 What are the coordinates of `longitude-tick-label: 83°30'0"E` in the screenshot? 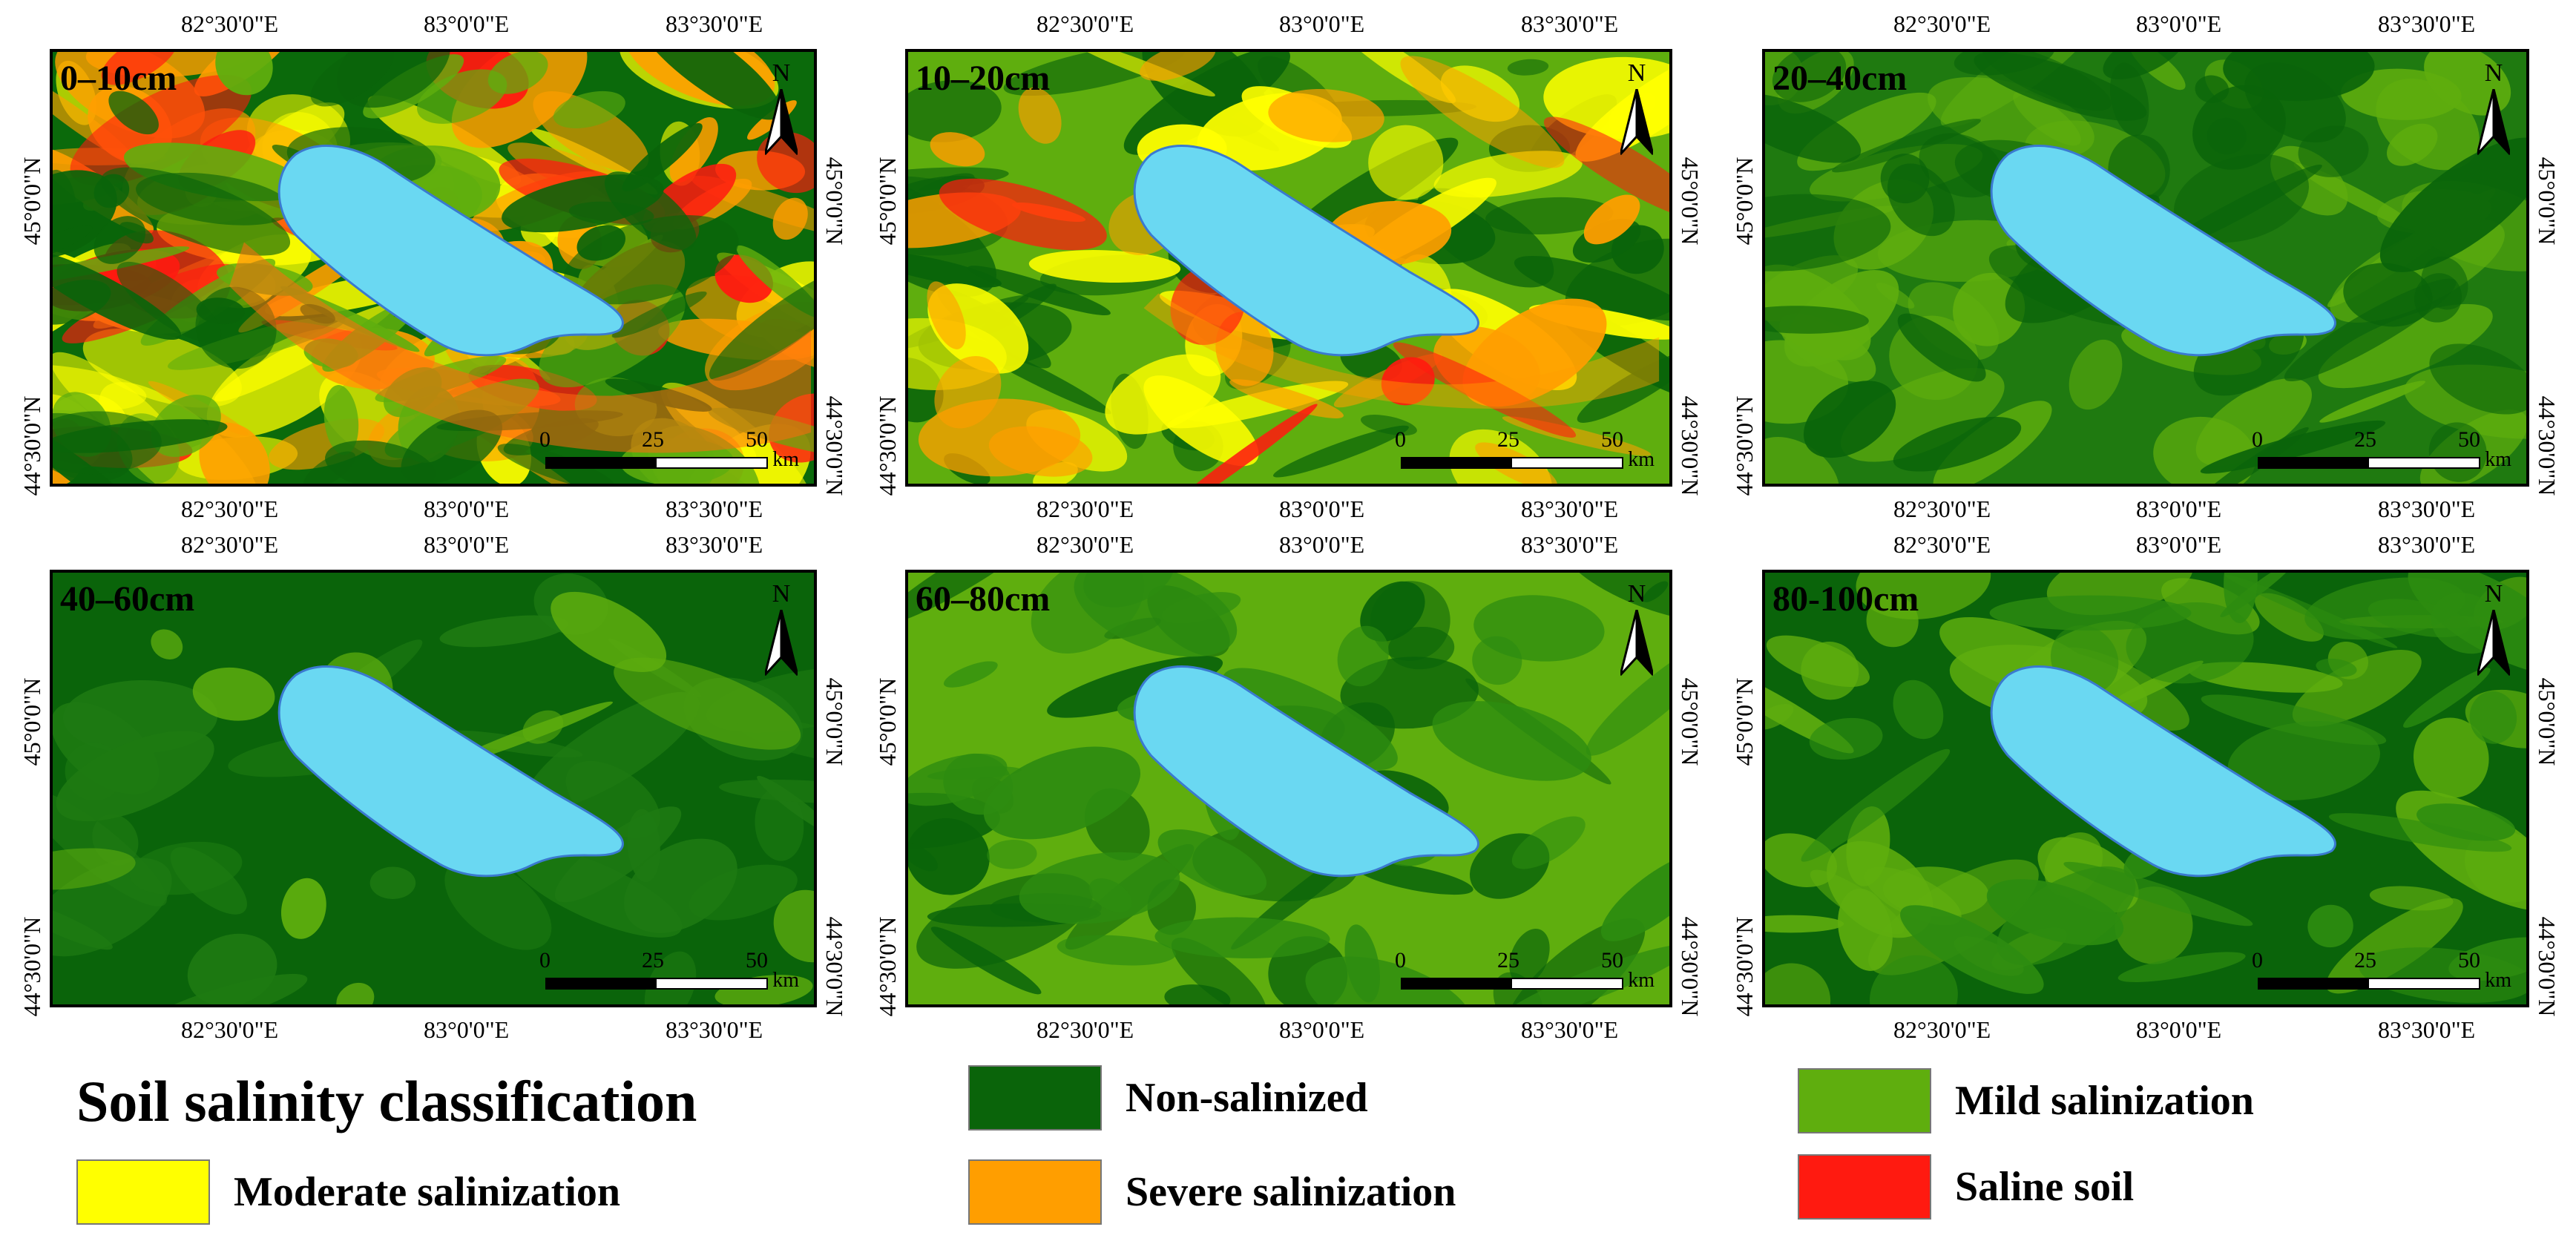 It's located at (2427, 23).